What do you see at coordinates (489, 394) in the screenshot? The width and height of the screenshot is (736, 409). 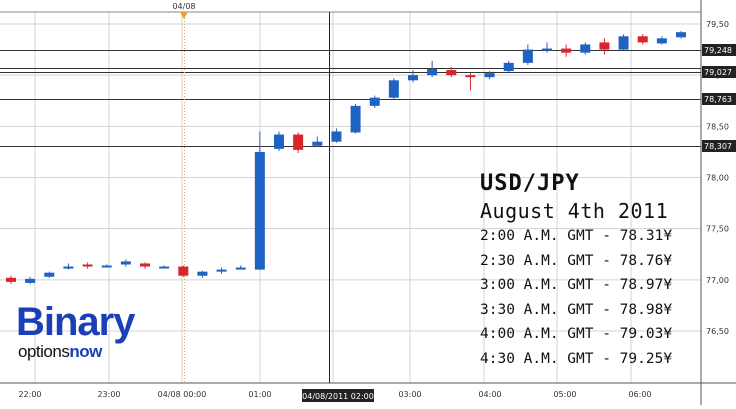 I see `x-tick-label: 04:00` at bounding box center [489, 394].